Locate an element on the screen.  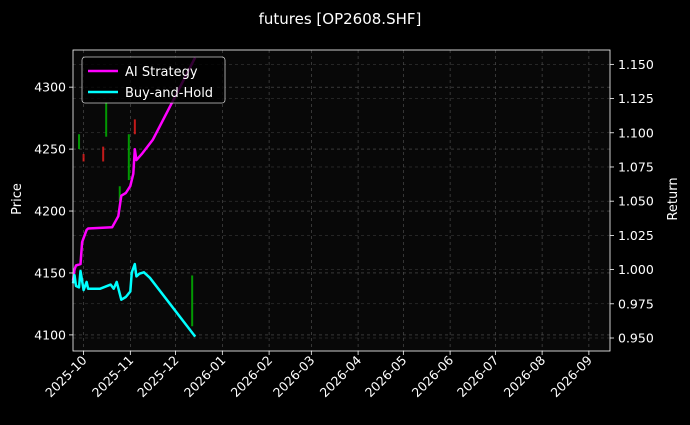
y-left-axis-label: Price is located at coordinates (17, 199).